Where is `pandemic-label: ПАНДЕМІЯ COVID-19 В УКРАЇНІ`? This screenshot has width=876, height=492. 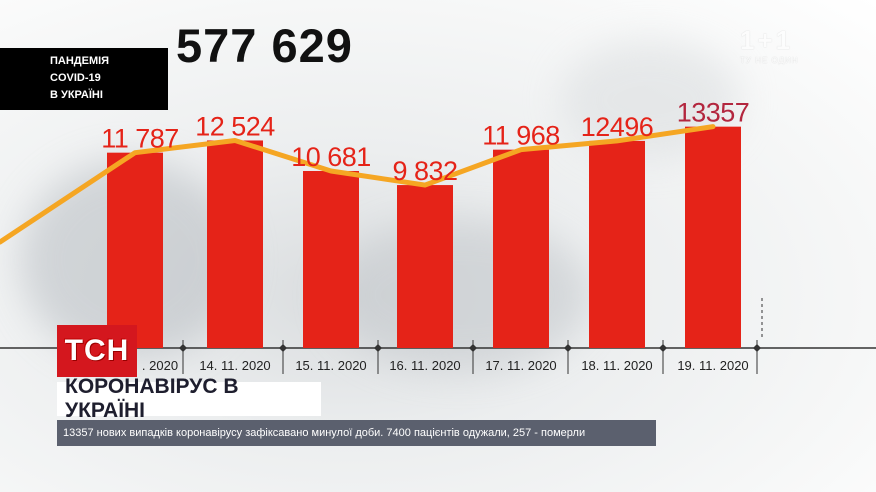
pandemic-label: ПАНДЕМІЯ COVID-19 В УКРАЇНІ is located at coordinates (84, 79).